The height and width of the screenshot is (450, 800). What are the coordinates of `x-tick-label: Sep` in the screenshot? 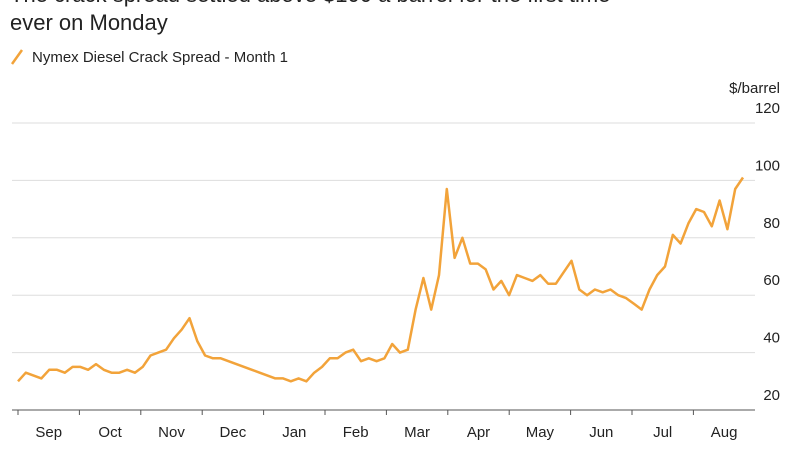 It's located at (48, 432).